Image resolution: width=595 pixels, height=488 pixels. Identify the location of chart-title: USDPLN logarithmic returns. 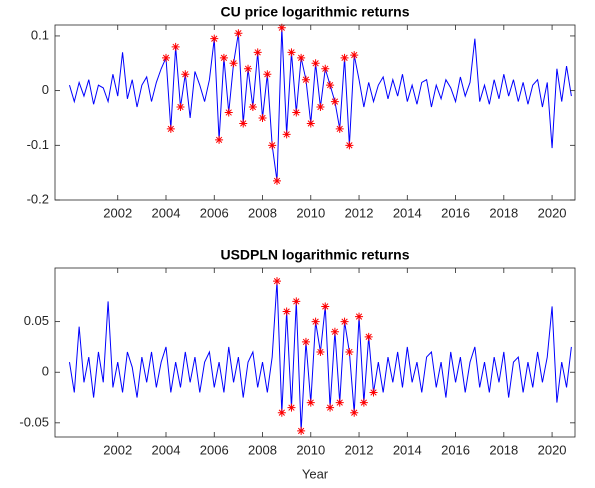
(314, 255).